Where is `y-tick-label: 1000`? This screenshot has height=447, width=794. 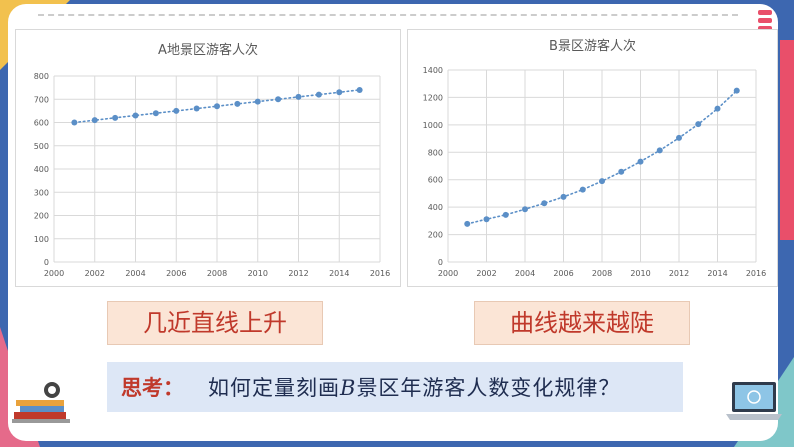 y-tick-label: 1000 is located at coordinates (433, 125).